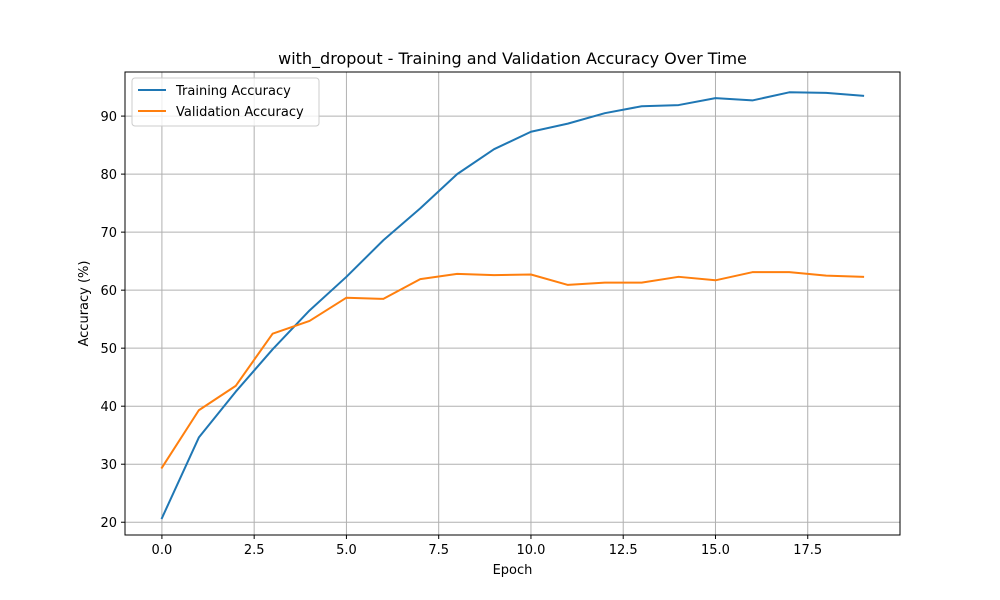  Describe the element at coordinates (84, 304) in the screenshot. I see `y-axis-label: Accuracy (%)` at that location.